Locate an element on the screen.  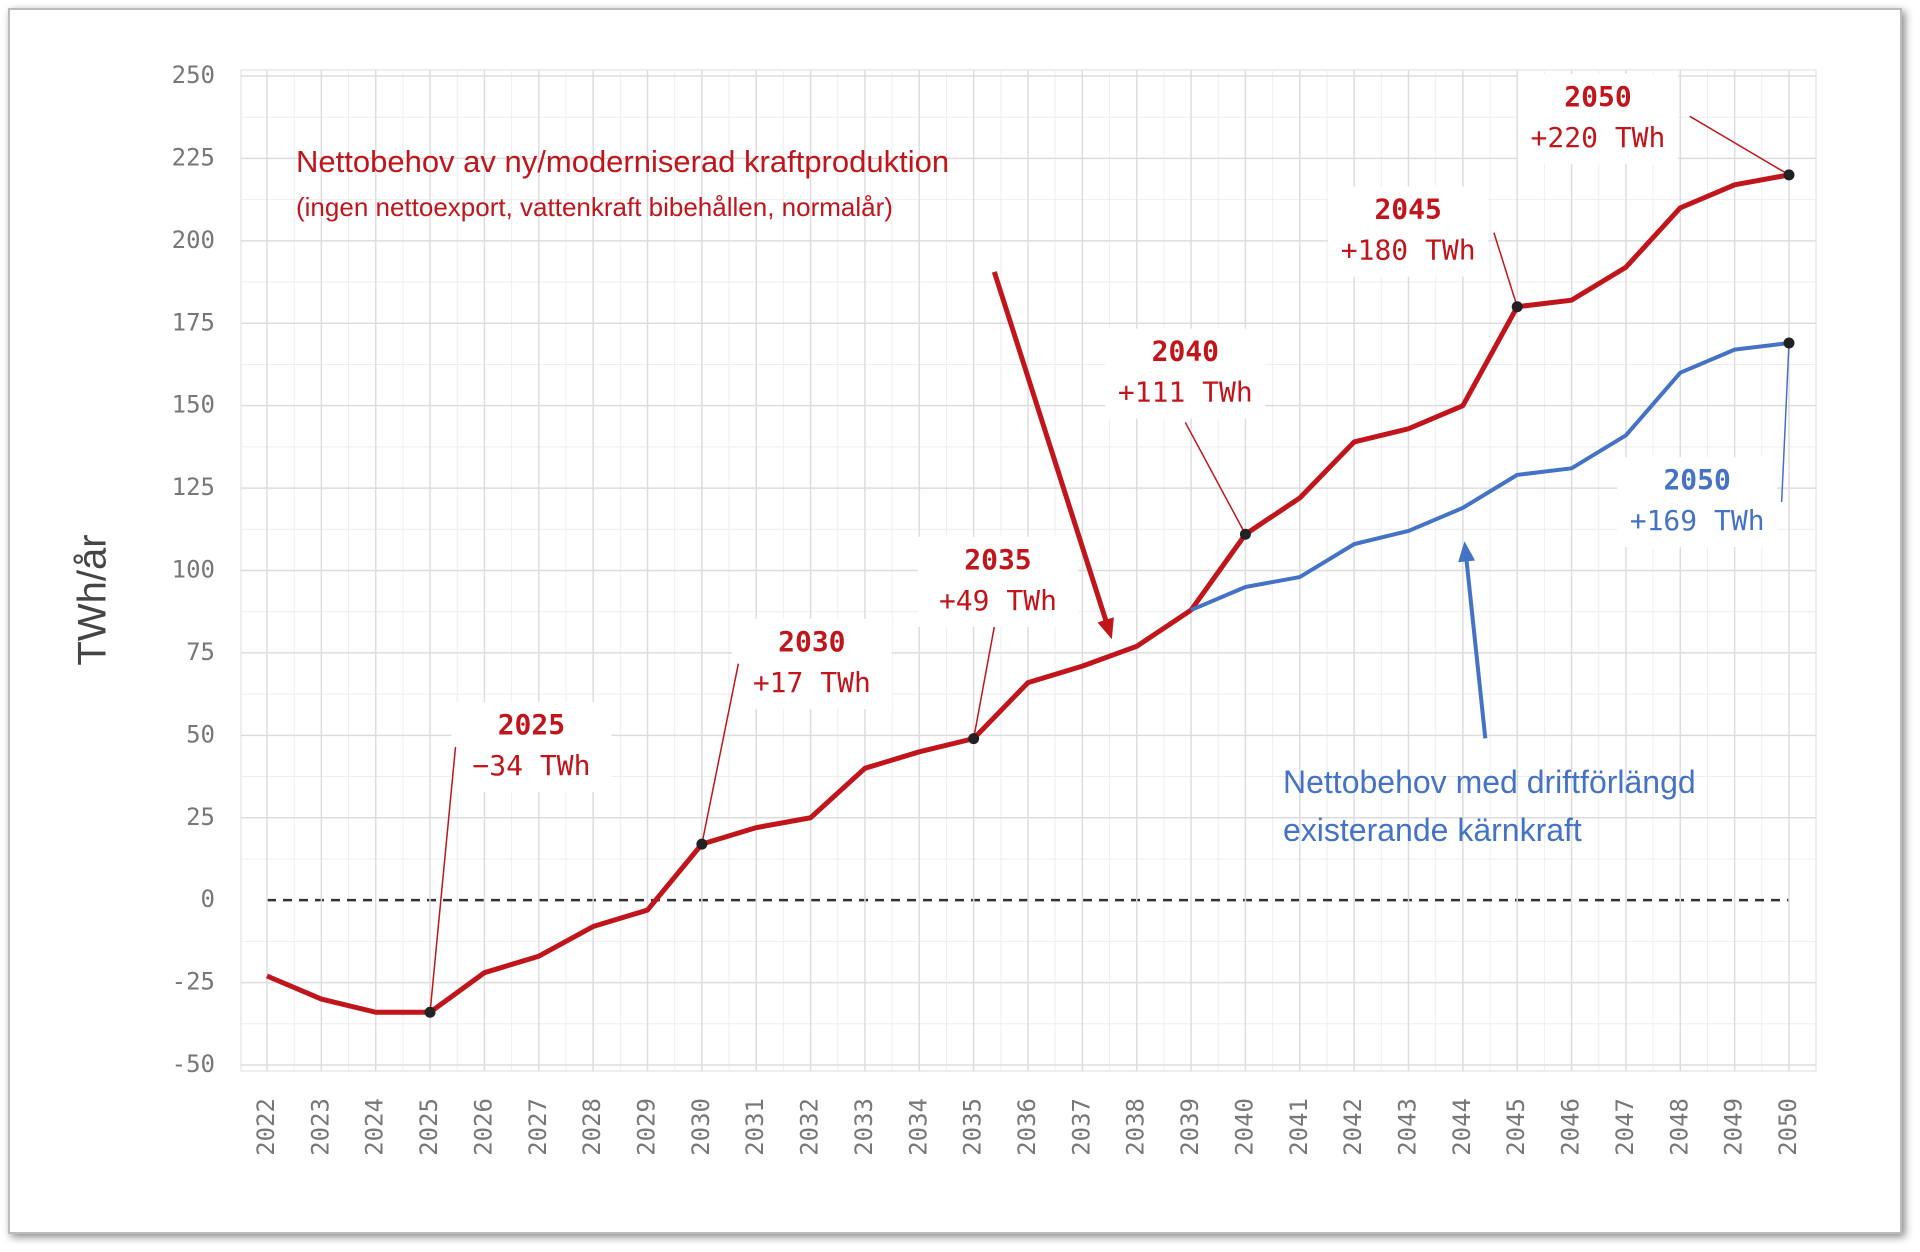
x-tick-label: 2049 is located at coordinates (1734, 1127).